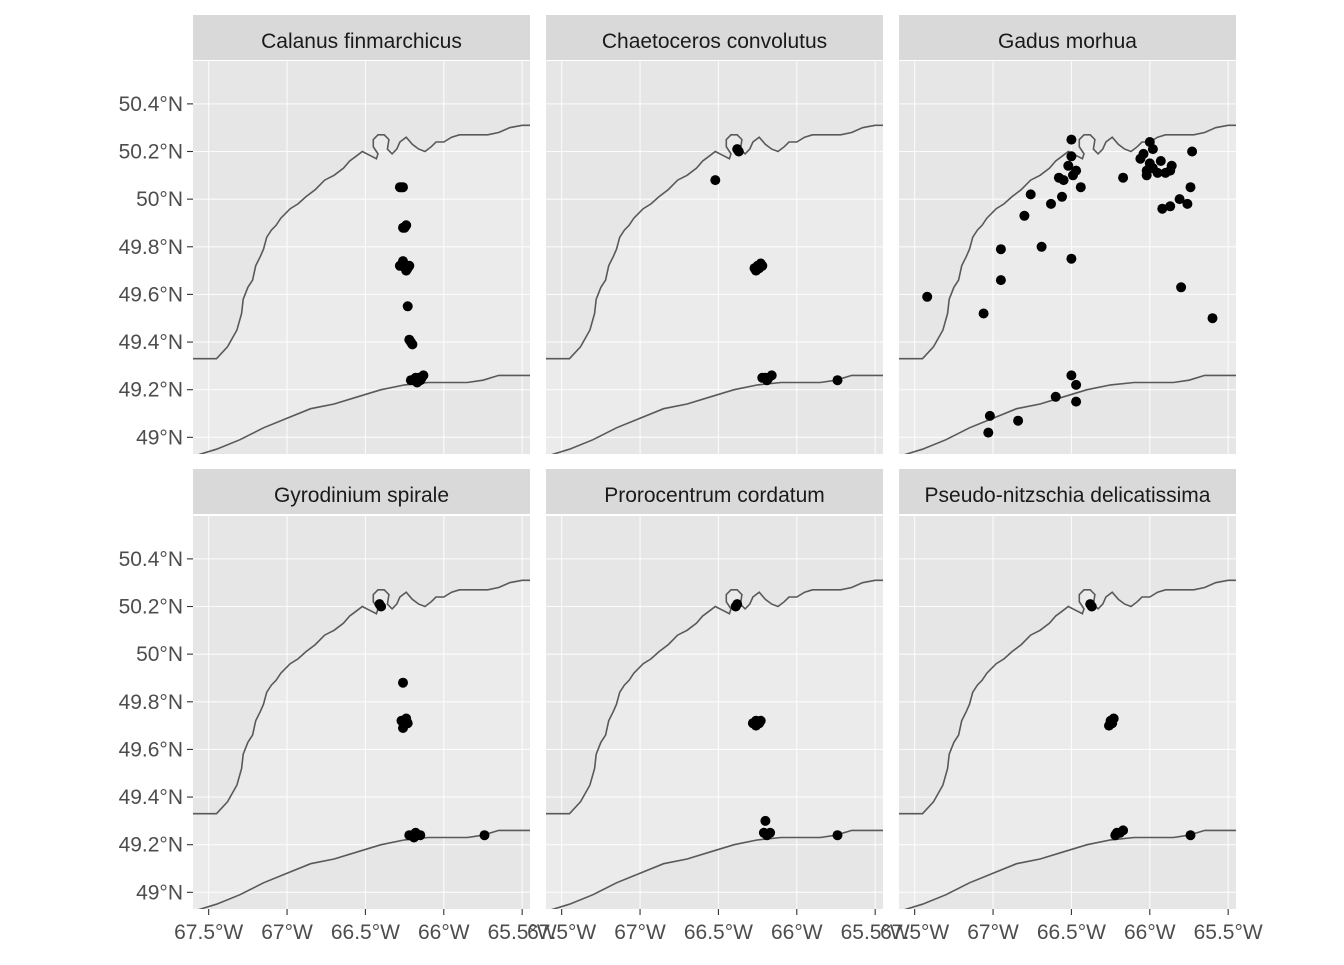 The height and width of the screenshot is (965, 1344). I want to click on facet-panel-2: Gadus morhua, so click(1067, 234).